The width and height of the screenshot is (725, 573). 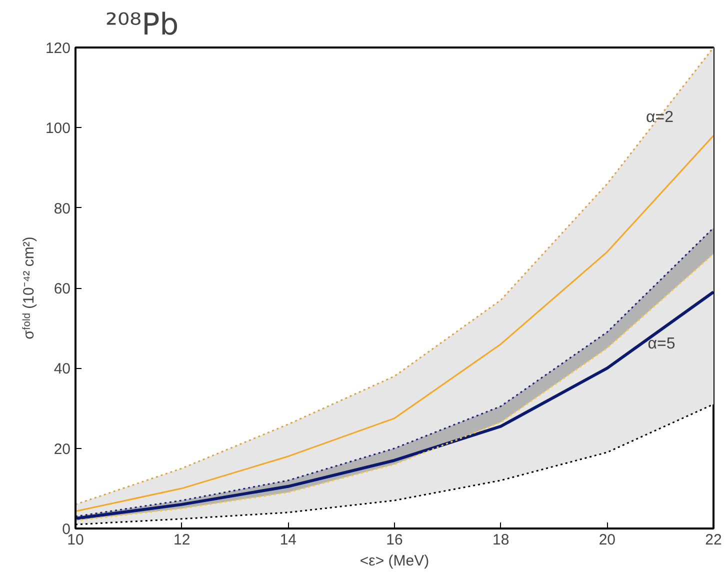 I want to click on x-tick-label: 12, so click(x=181, y=540).